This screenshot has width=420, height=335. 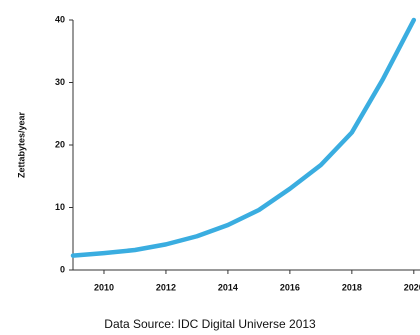 What do you see at coordinates (60, 207) in the screenshot?
I see `y-tick-label: 10` at bounding box center [60, 207].